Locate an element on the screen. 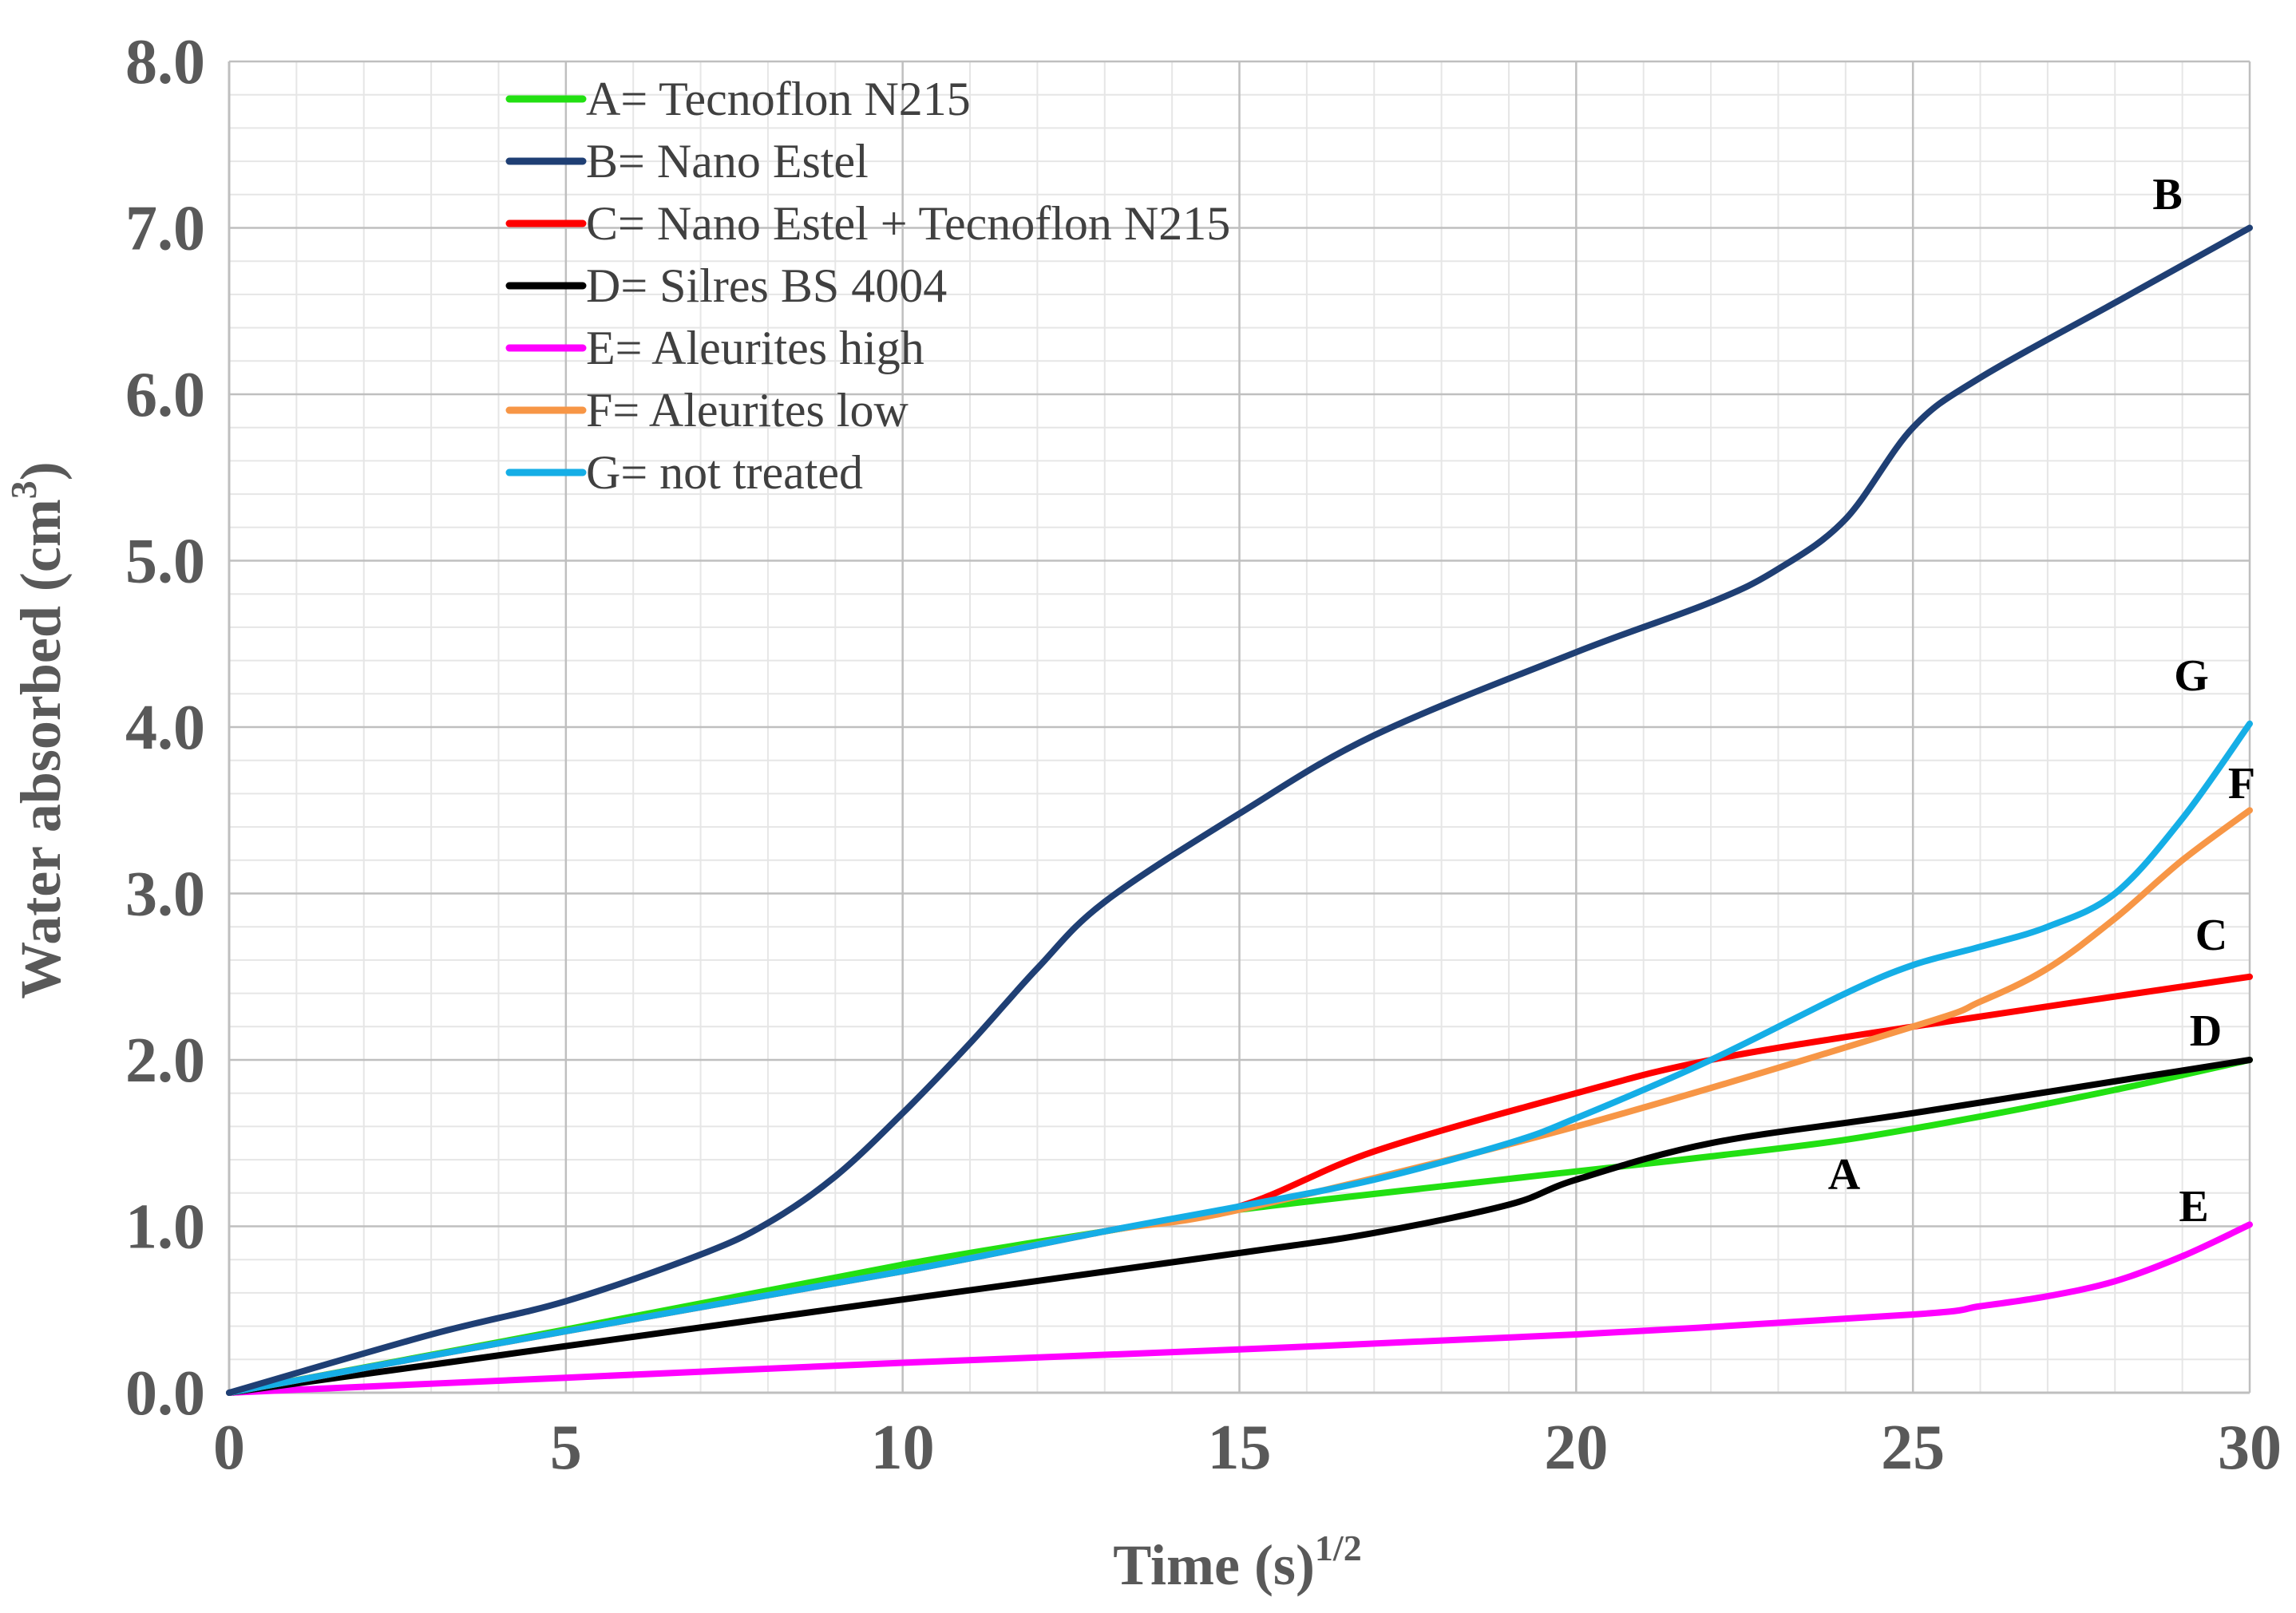 This screenshot has width=2296, height=1613. series-end-label-a: A is located at coordinates (1845, 1175).